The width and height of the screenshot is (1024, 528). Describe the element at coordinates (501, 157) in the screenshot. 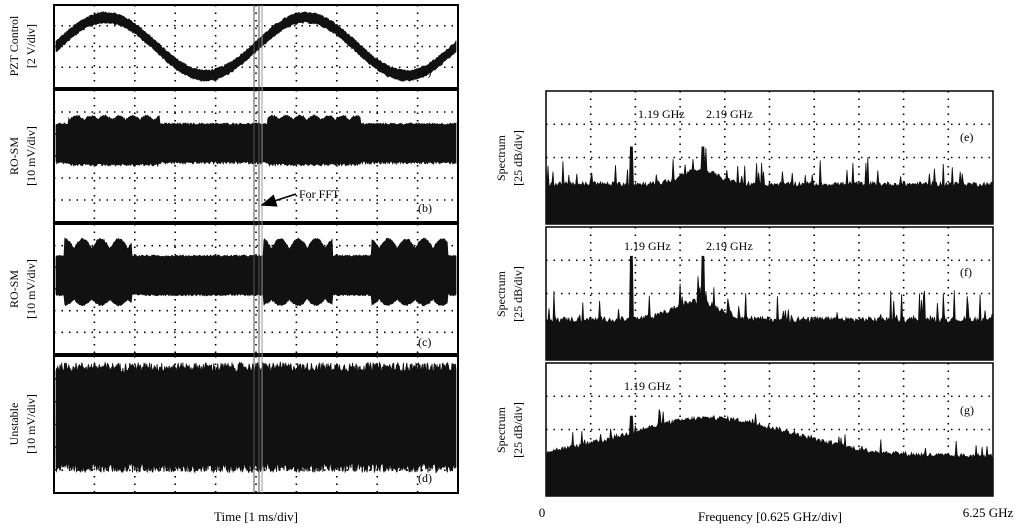

I see `panel-e-ylabel-1: Spectrum` at that location.